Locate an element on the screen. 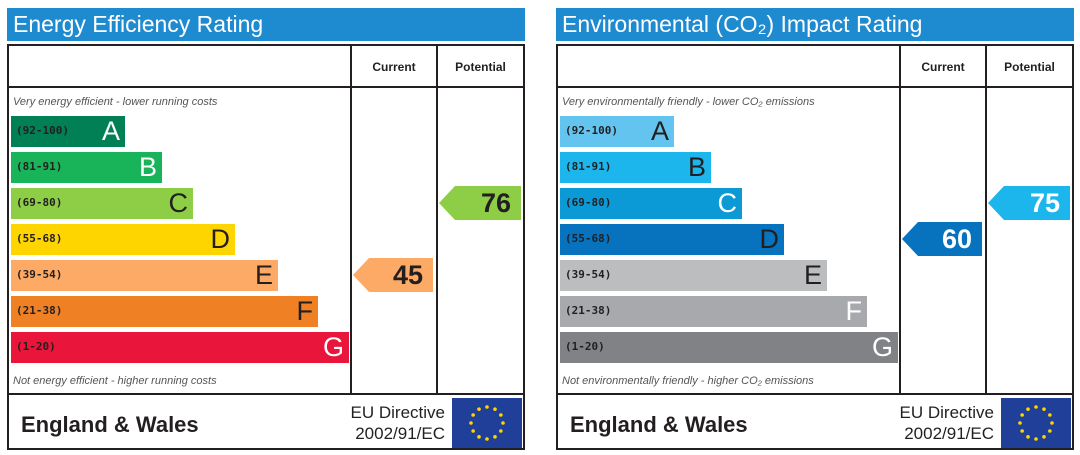 Image resolution: width=1080 pixels, height=455 pixels. current-rating-arrow-value: 60 is located at coordinates (956, 239).